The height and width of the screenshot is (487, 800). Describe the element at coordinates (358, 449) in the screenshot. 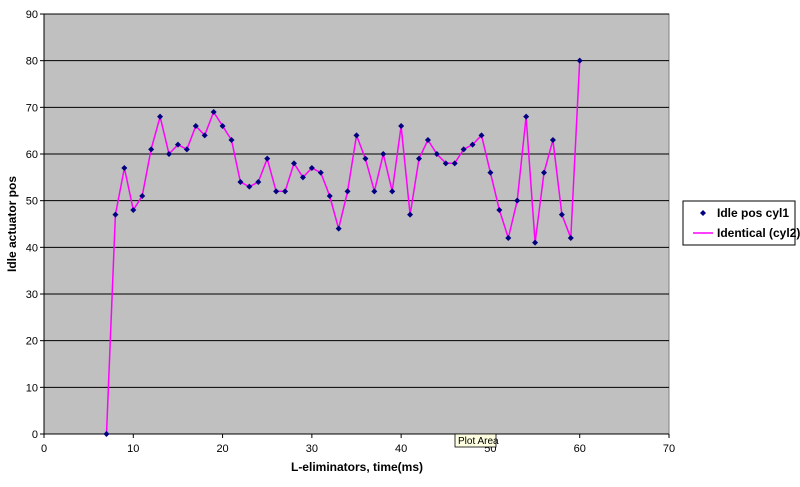

I see `x-tick-labels: 0 10 20 30 40 50 60 70` at that location.